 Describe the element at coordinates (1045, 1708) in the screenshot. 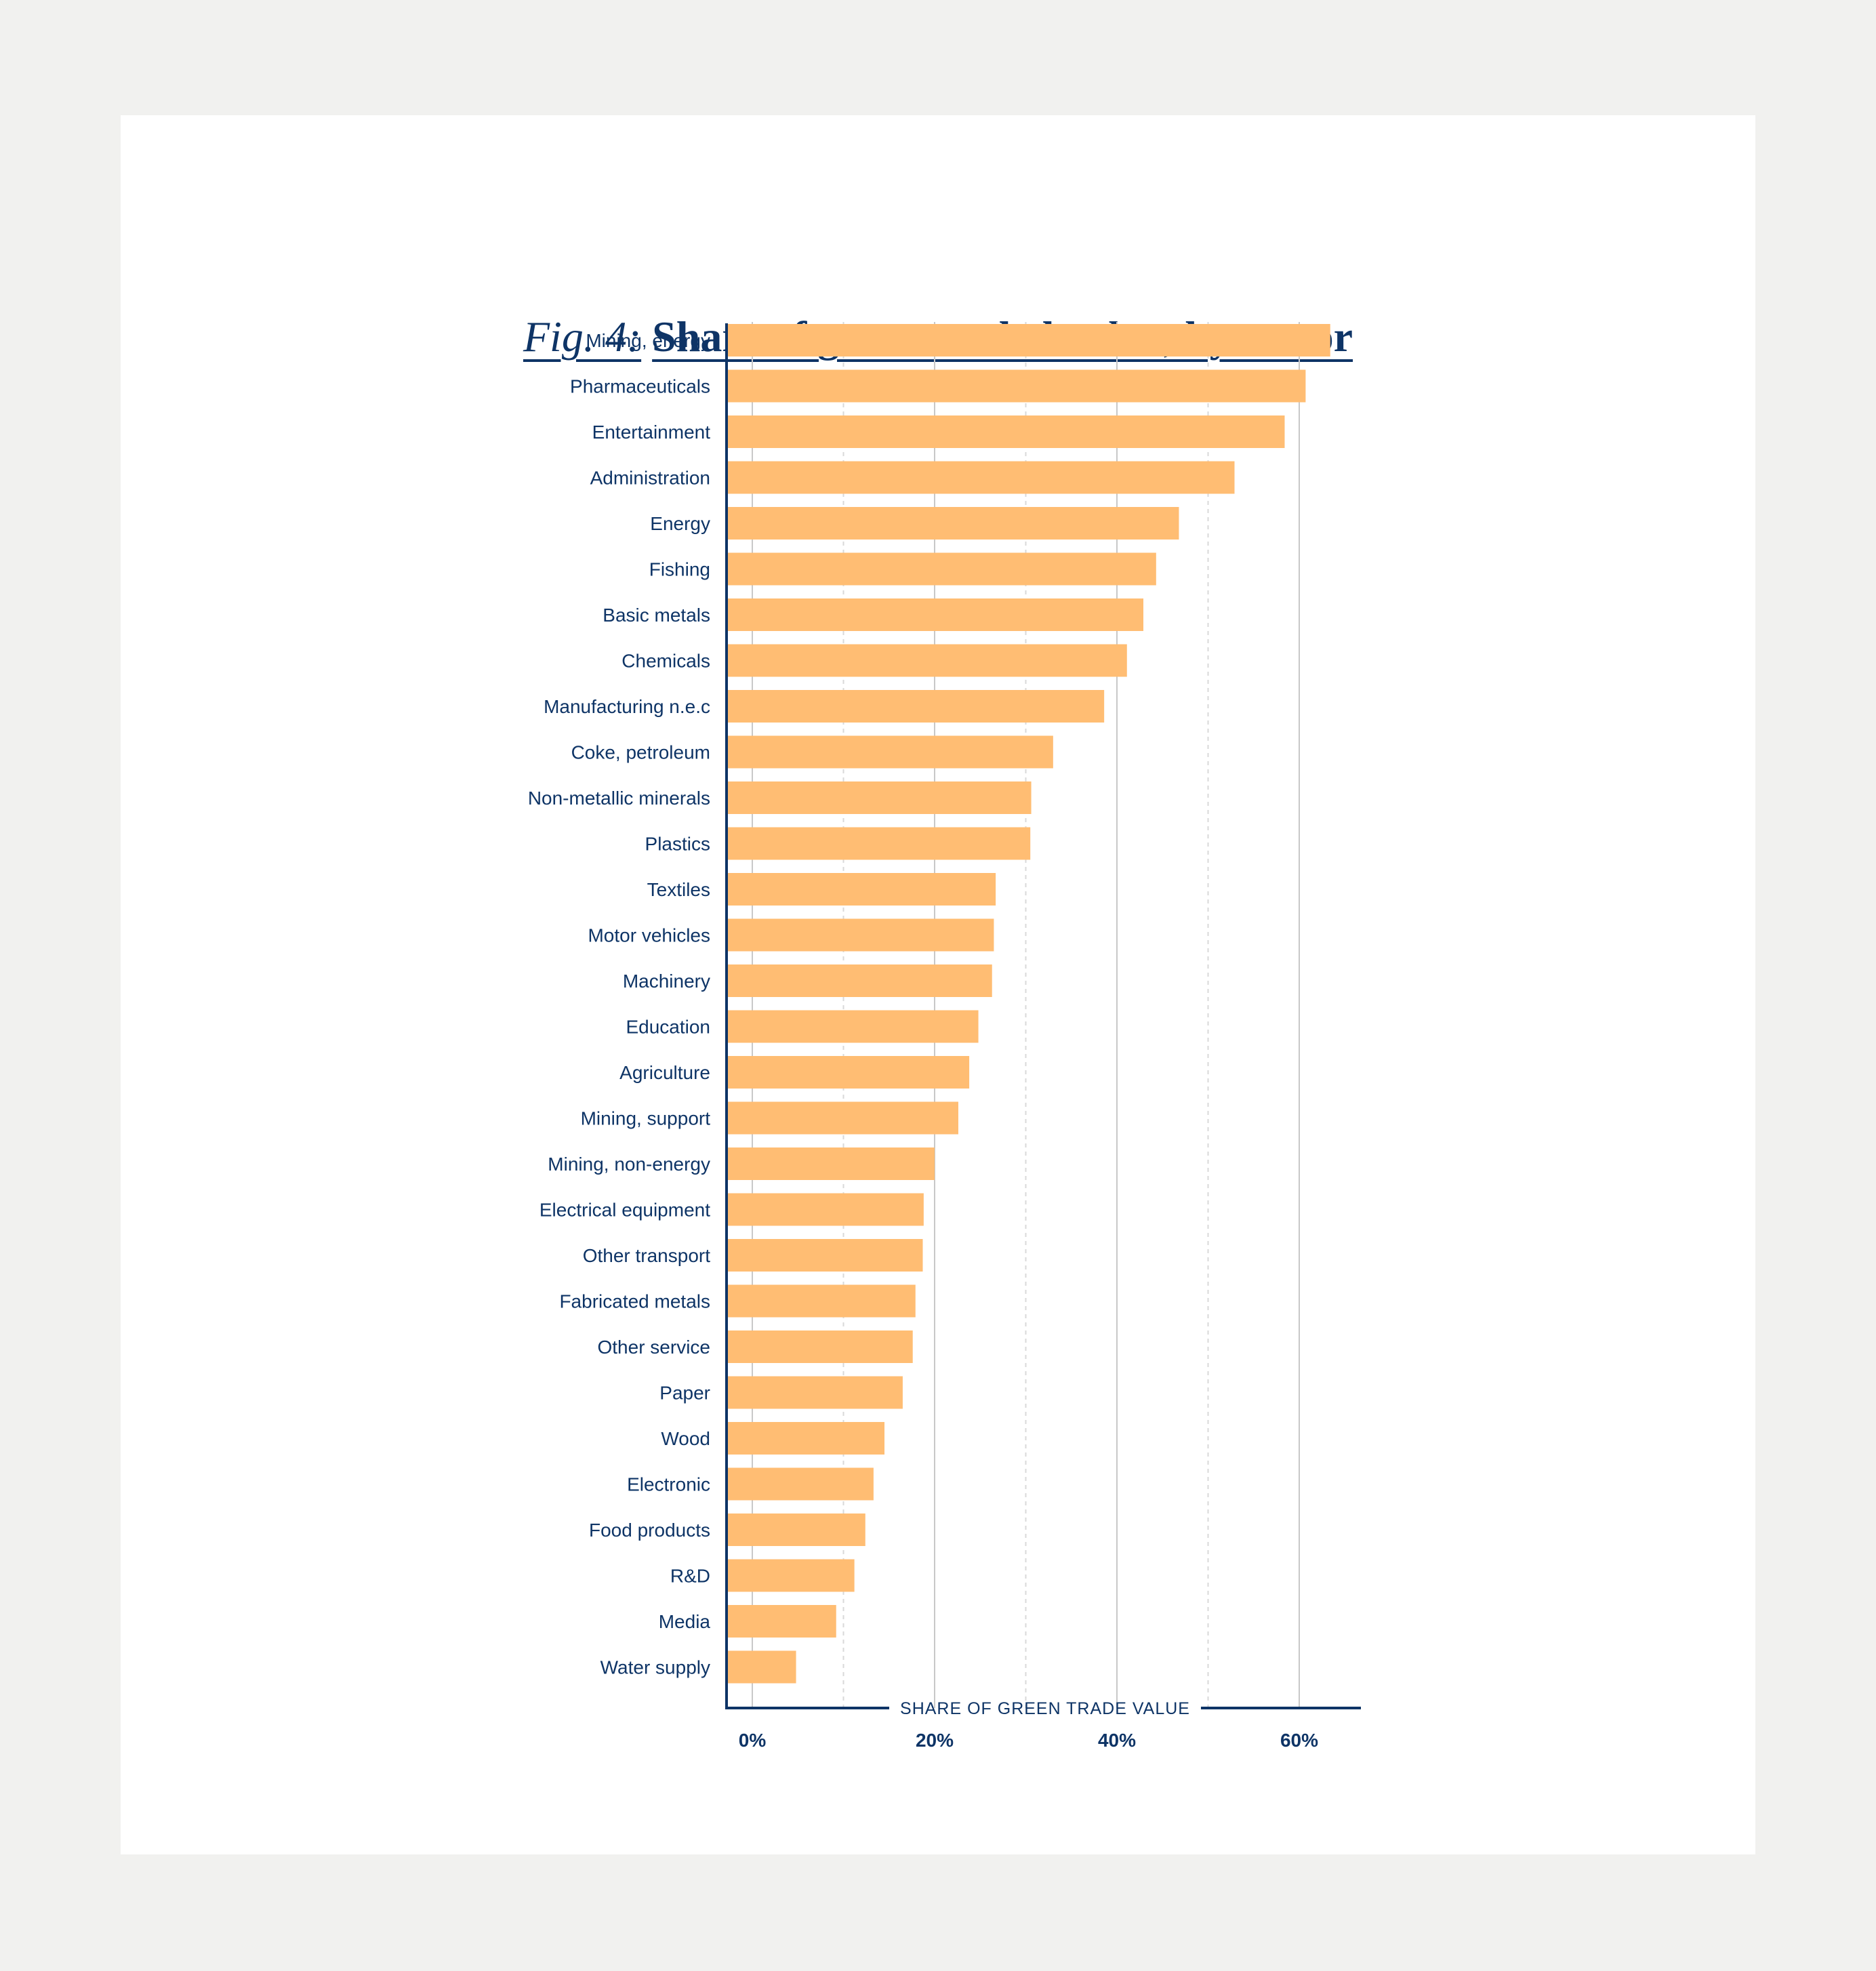

I see `x-axis-title: SHARE OF GREEN TRADE VALUE` at that location.